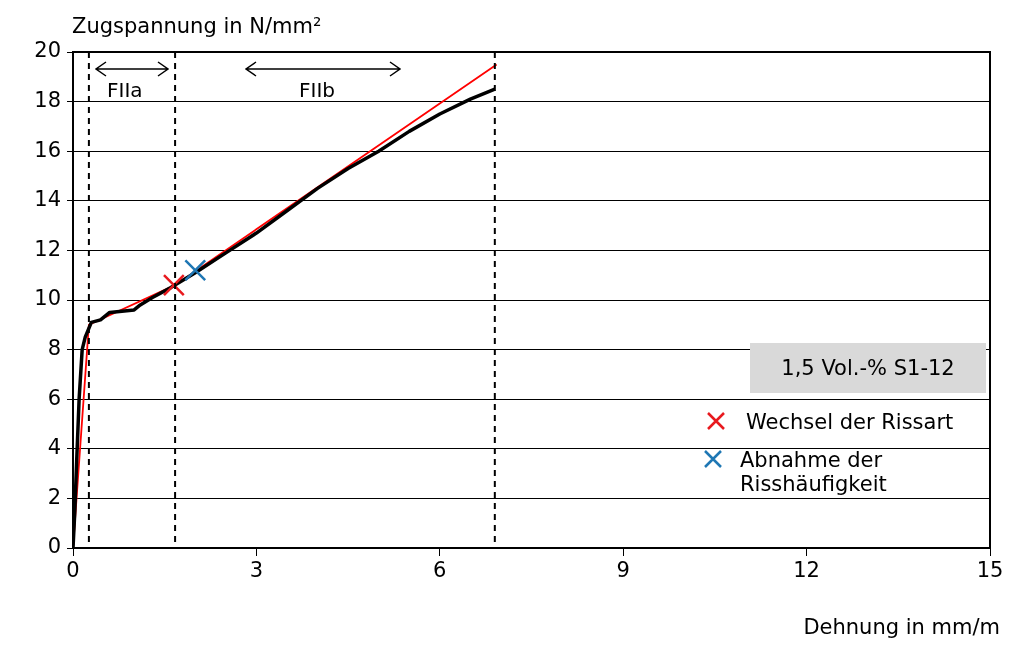  I want to click on x-axis-title: Dehnung in mm/m, so click(901, 627).